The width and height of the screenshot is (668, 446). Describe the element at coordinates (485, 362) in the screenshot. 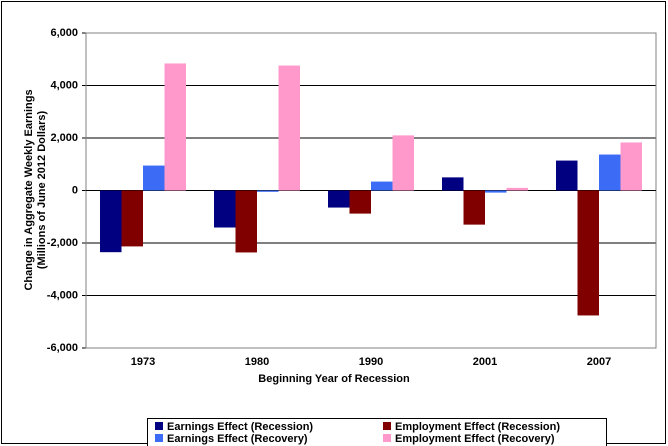

I see `x-tick-label: 2001` at that location.